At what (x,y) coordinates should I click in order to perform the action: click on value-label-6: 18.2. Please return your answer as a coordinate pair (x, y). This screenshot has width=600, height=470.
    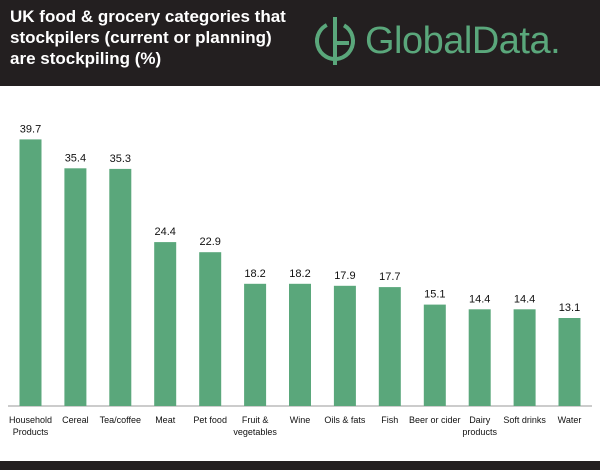
    Looking at the image, I should click on (299, 274).